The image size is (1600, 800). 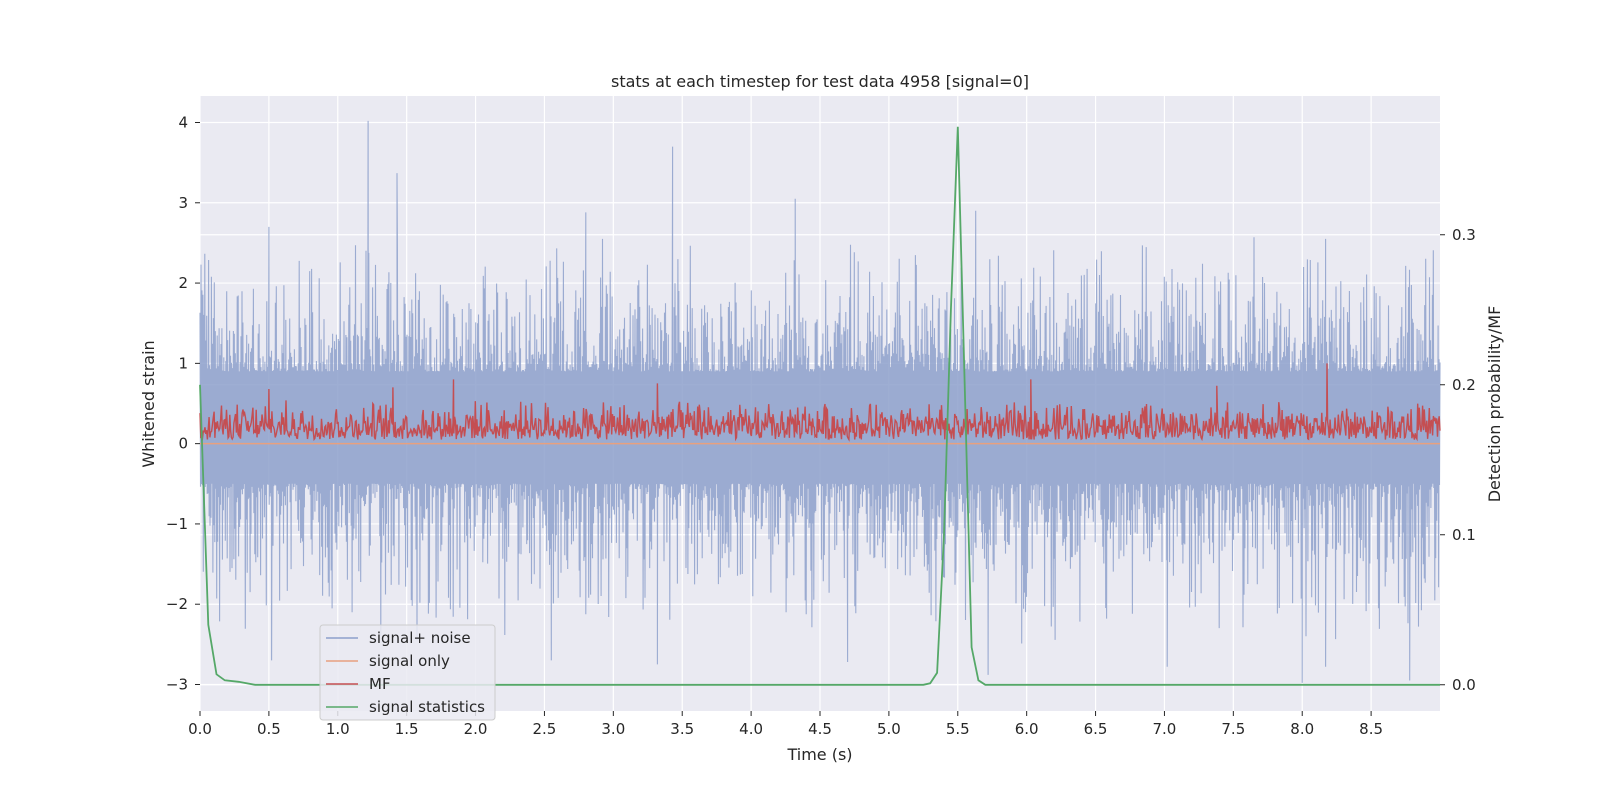 I want to click on y-axis-label: Whitened strain, so click(x=148, y=403).